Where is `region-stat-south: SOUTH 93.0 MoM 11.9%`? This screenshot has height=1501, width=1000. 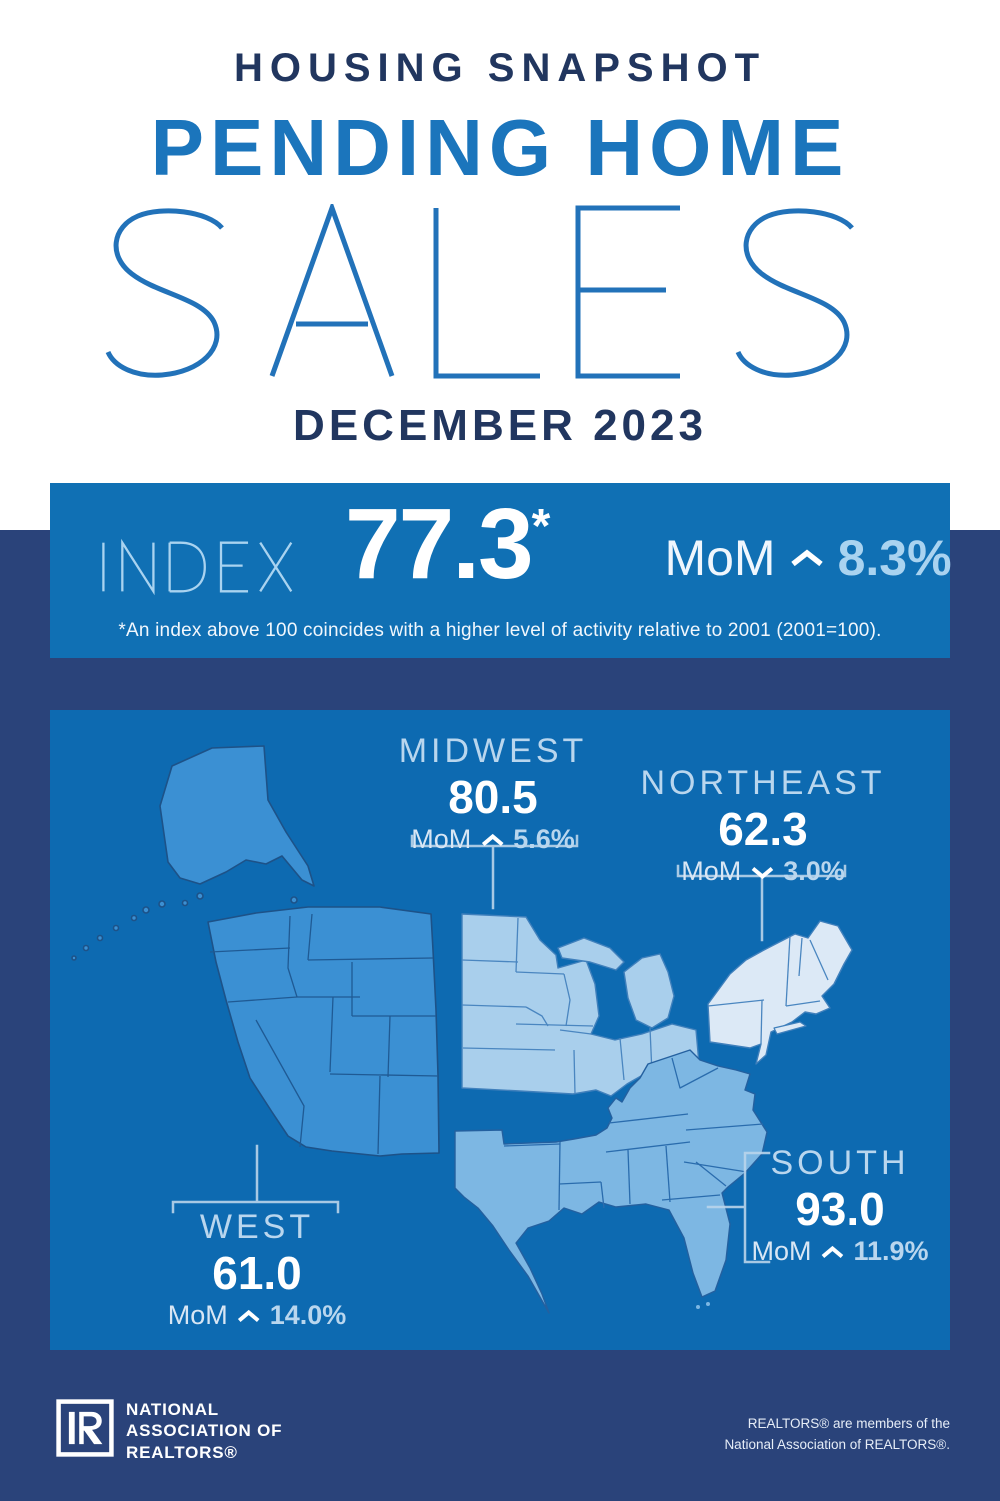 region-stat-south: SOUTH 93.0 MoM 11.9% is located at coordinates (839, 1205).